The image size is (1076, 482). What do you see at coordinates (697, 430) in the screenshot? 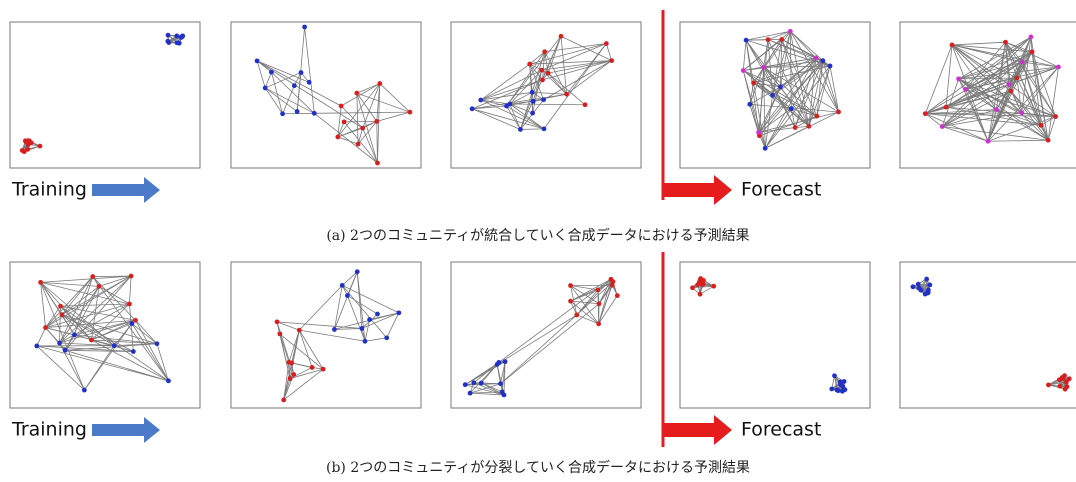
I see `forecast-arrow` at bounding box center [697, 430].